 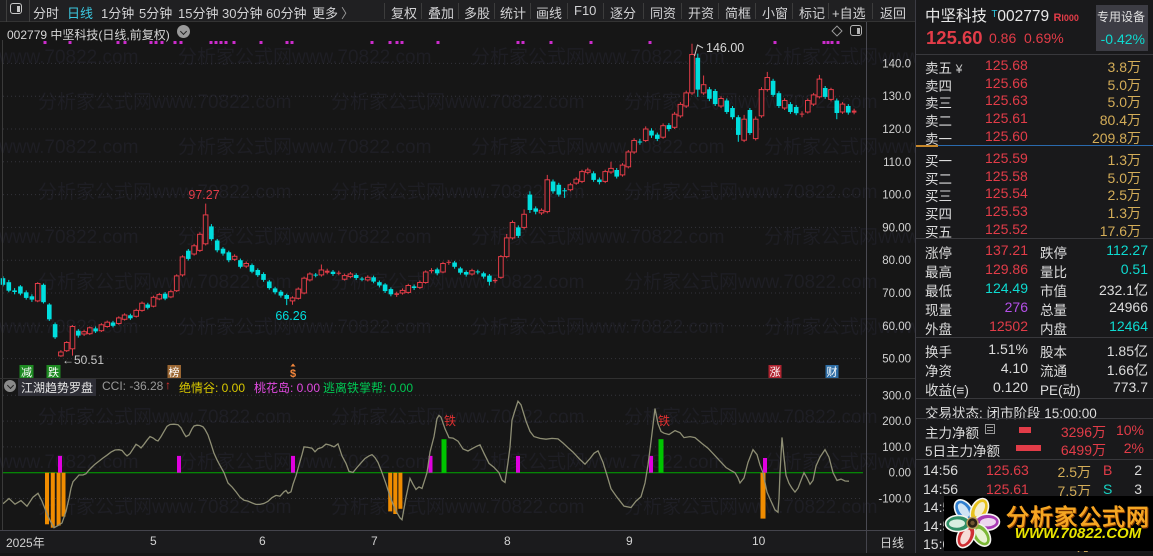 I want to click on svg-text: 减, so click(x=26, y=372).